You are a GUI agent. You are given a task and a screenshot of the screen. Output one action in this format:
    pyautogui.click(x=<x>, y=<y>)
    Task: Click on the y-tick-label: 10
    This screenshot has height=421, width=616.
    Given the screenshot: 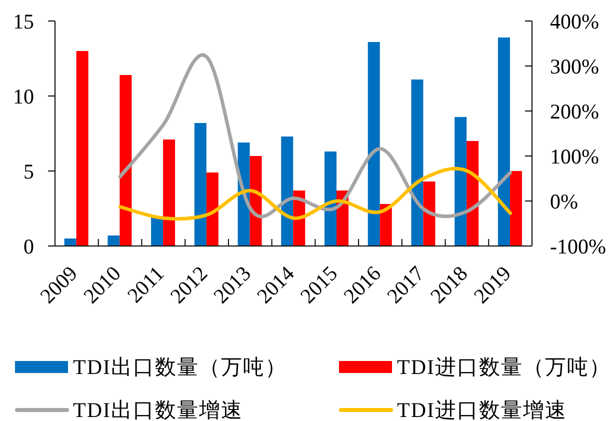 What is the action you would take?
    pyautogui.click(x=23, y=96)
    